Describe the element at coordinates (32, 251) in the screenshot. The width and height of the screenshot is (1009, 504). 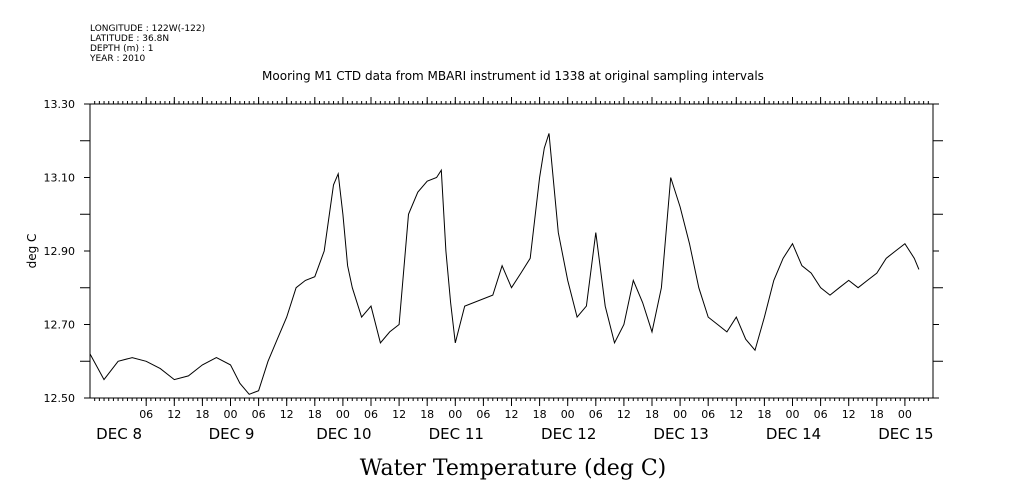
I see `y-axis-label: deg C` at that location.